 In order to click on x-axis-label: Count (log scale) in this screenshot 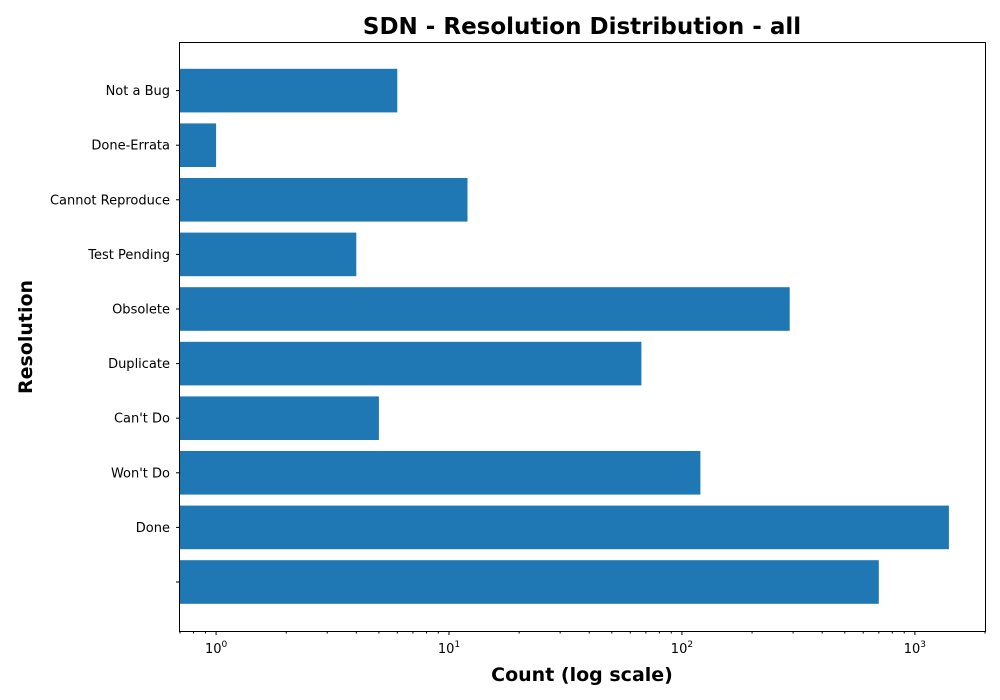, I will do `click(582, 675)`.